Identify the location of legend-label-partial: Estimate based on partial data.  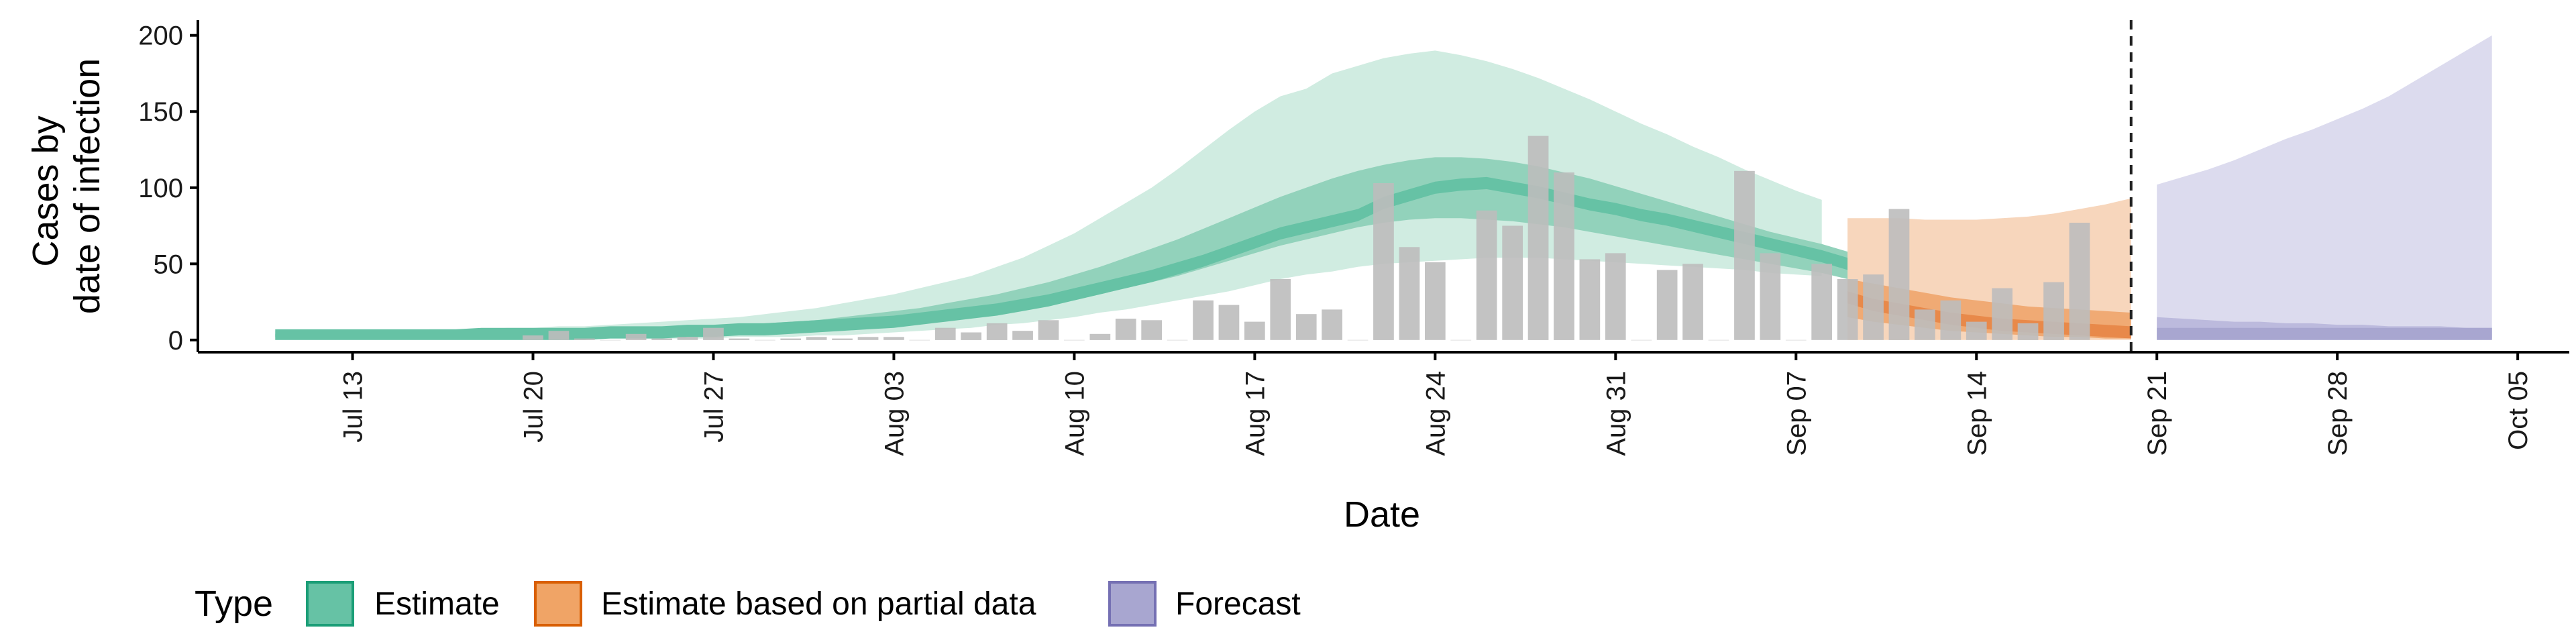
(818, 604).